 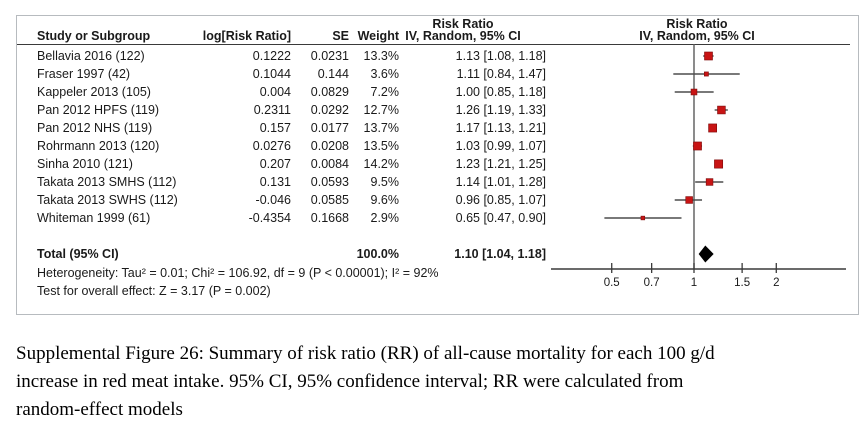 What do you see at coordinates (500, 182) in the screenshot?
I see `ci-value: 1.14 [1.01, 1.28]` at bounding box center [500, 182].